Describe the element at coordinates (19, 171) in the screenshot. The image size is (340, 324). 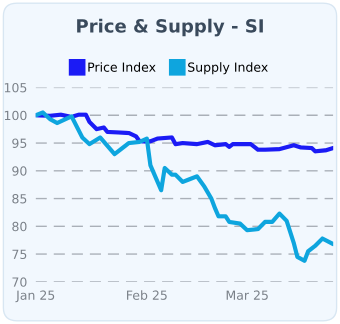
I see `y-tick-label: 90` at that location.